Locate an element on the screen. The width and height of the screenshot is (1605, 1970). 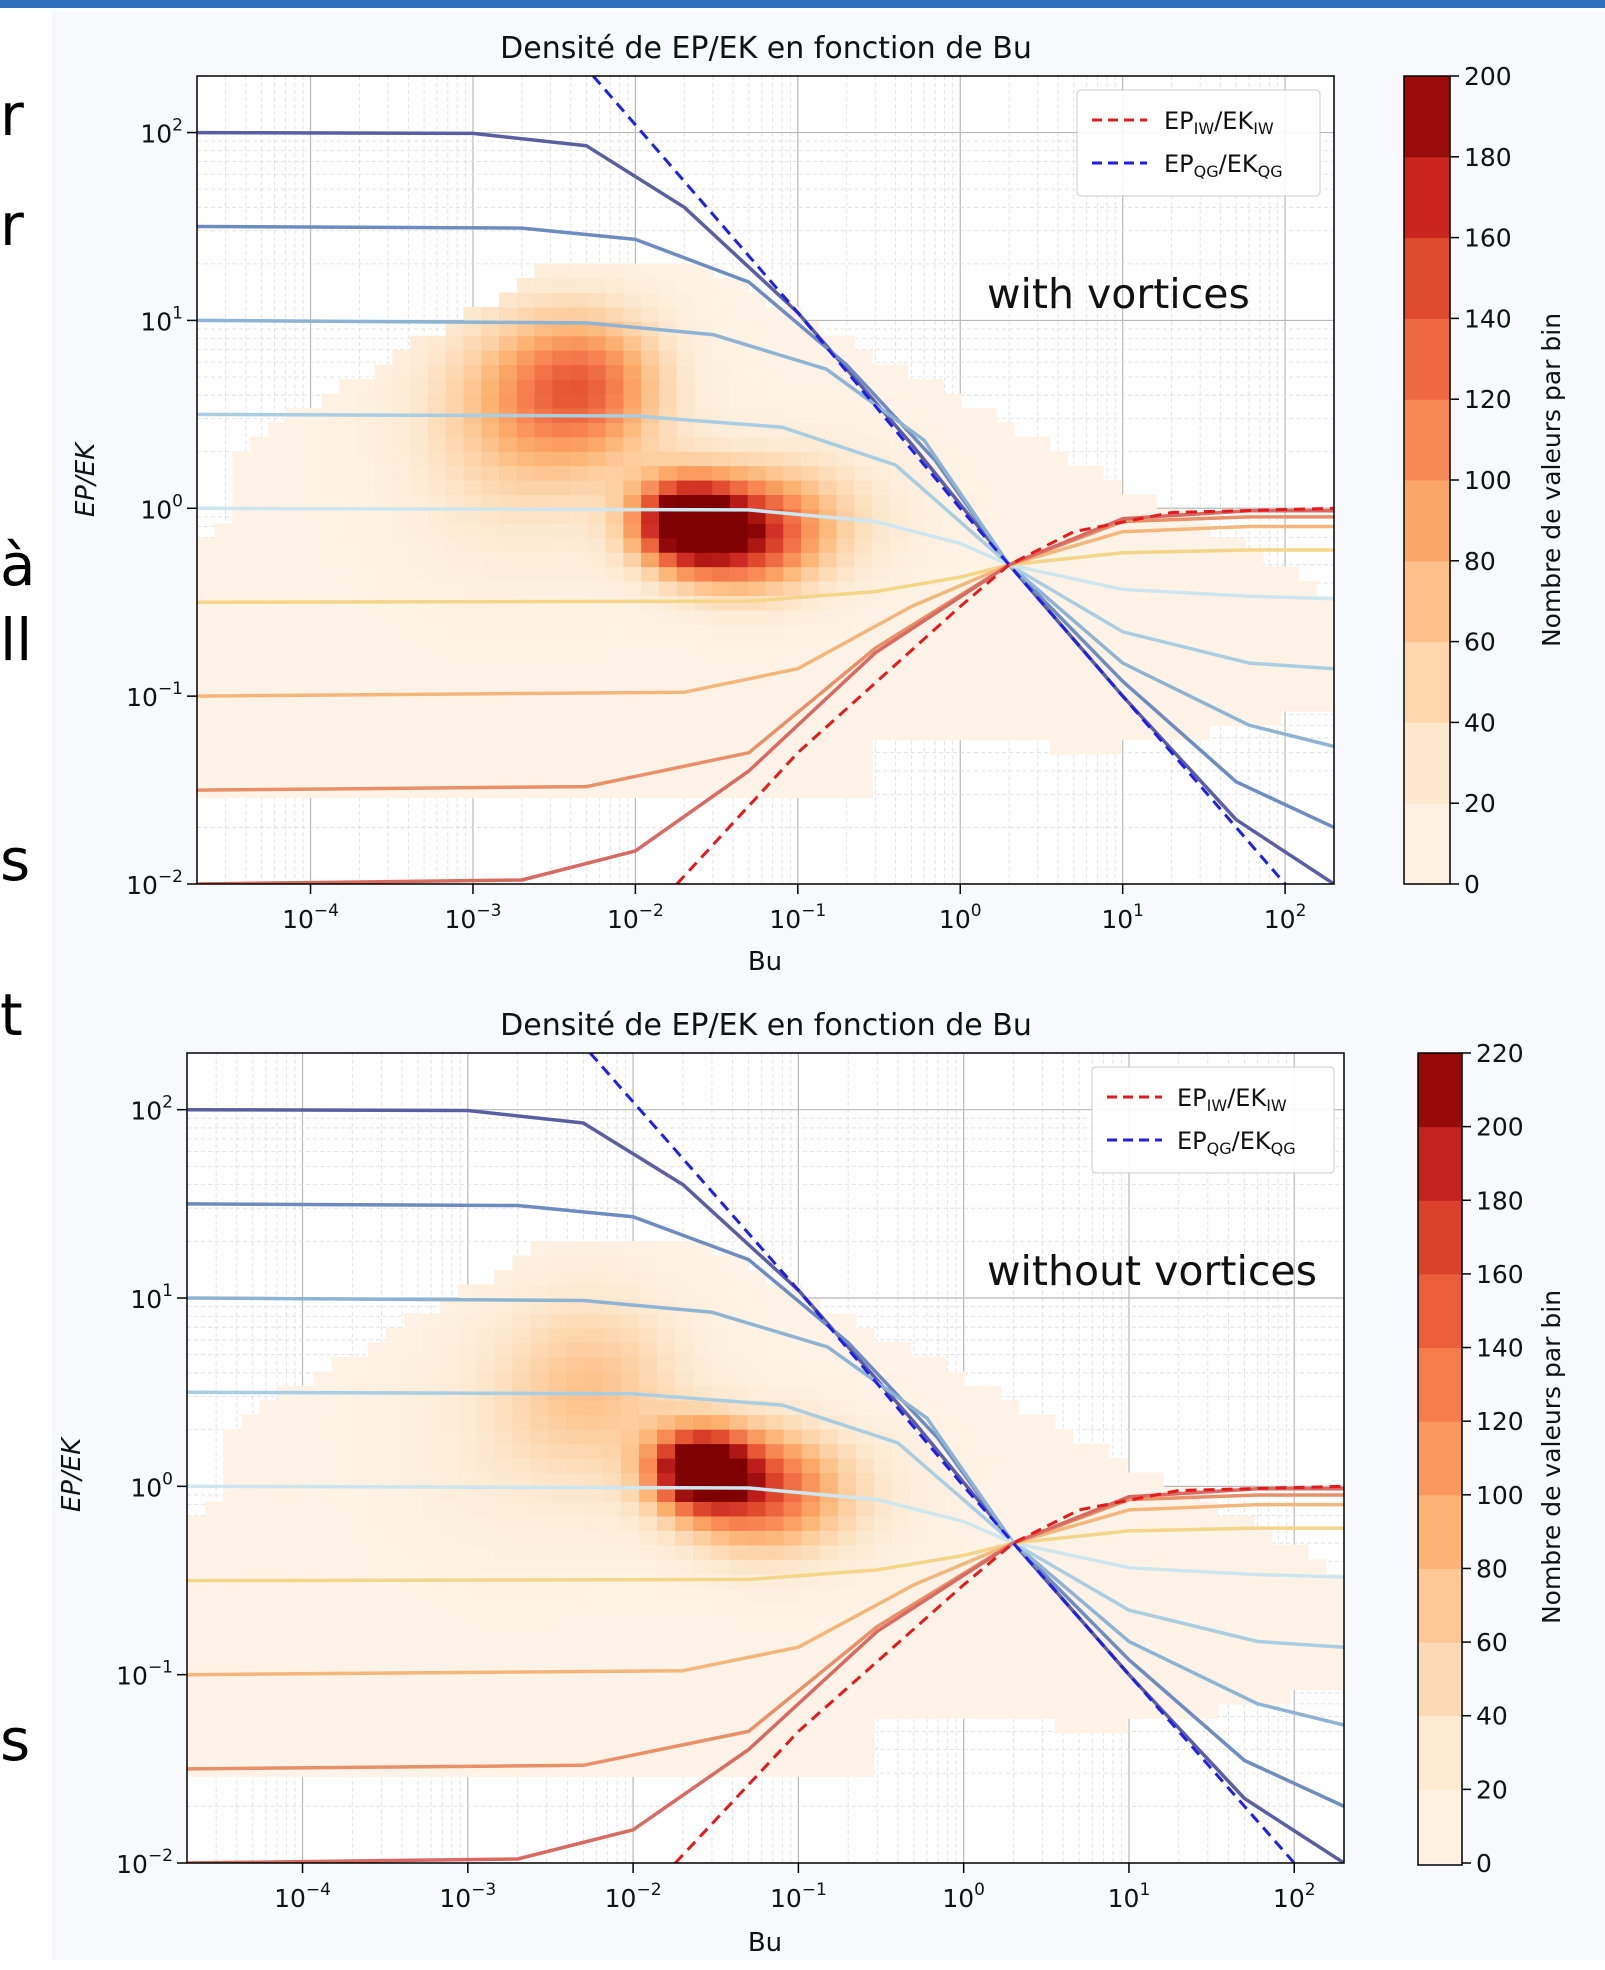
y-tick-label: 10² is located at coordinates (161, 132).